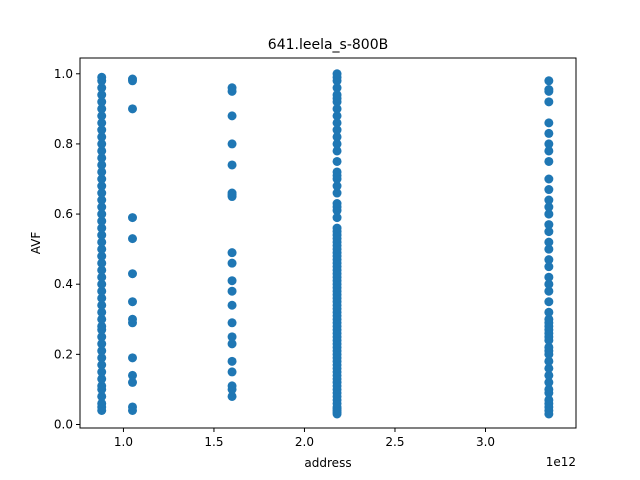  Describe the element at coordinates (485, 442) in the screenshot. I see `x-tick-label: 3.0` at that location.